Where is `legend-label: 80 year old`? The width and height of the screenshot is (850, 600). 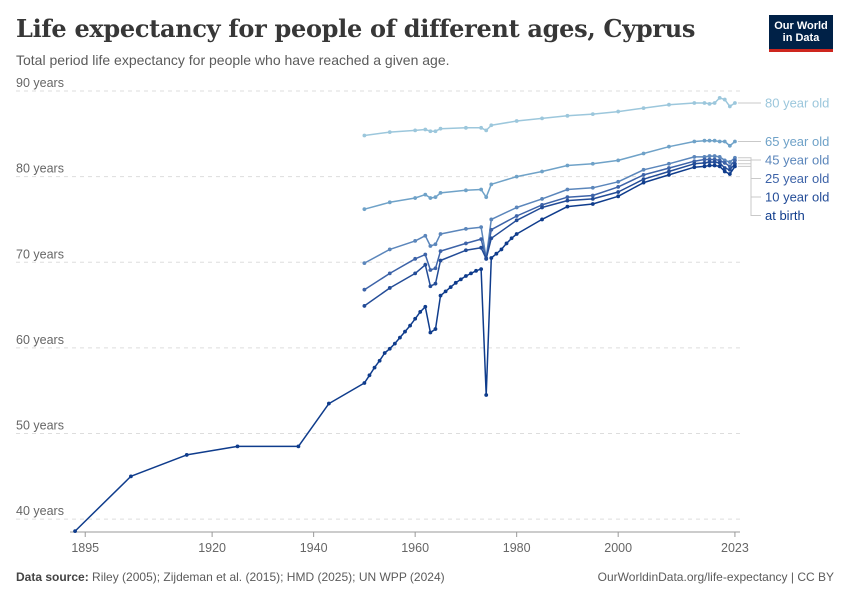 legend-label: 80 year old is located at coordinates (797, 103).